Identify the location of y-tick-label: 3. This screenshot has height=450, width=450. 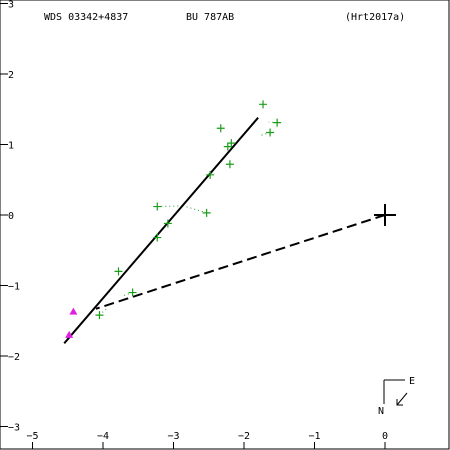
(11, 5).